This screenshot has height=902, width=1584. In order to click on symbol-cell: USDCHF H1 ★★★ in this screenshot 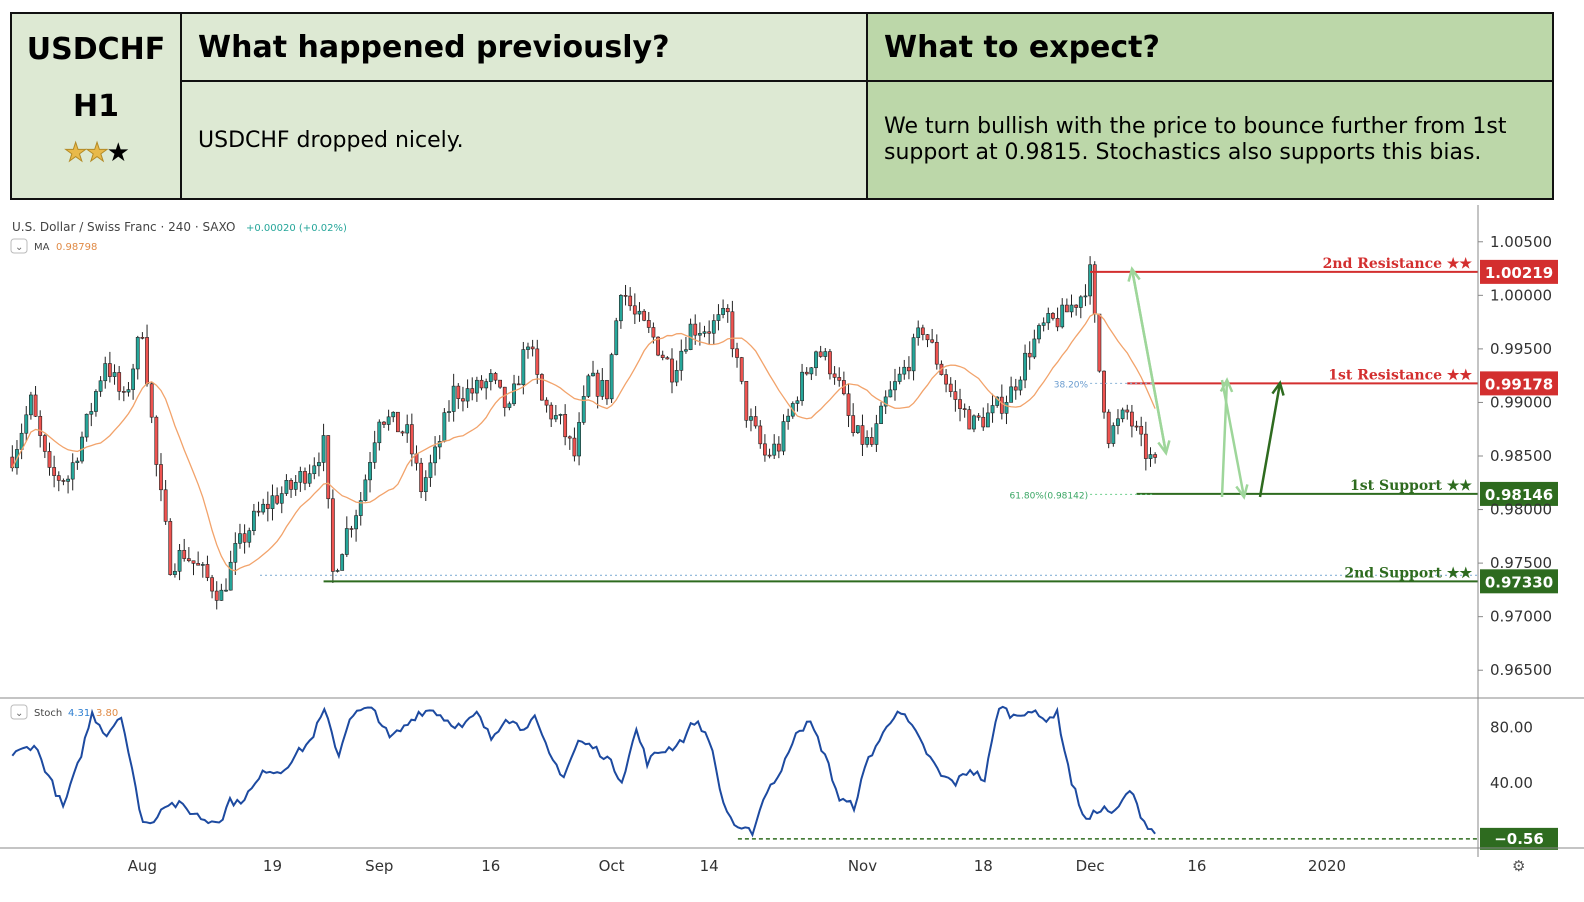, I will do `click(97, 106)`.